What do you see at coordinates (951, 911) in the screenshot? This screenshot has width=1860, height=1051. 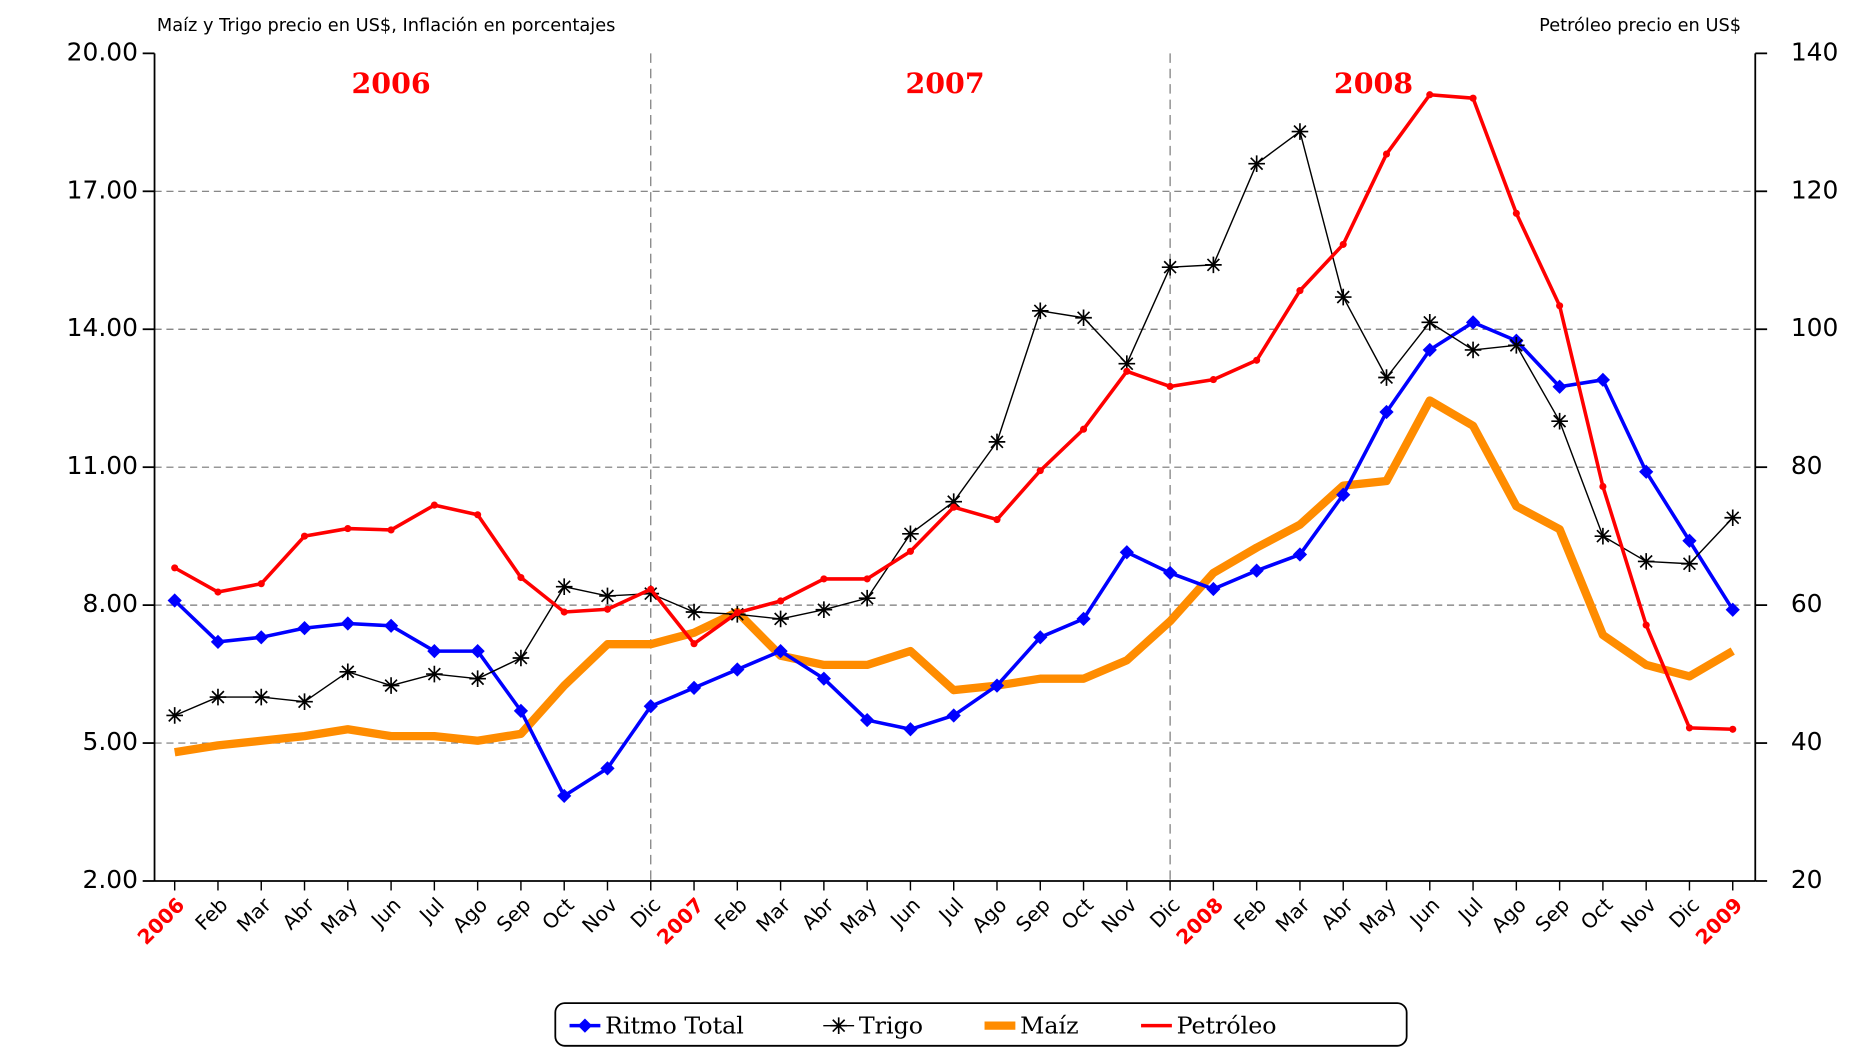 I see `x-tick-label: Jul` at bounding box center [951, 911].